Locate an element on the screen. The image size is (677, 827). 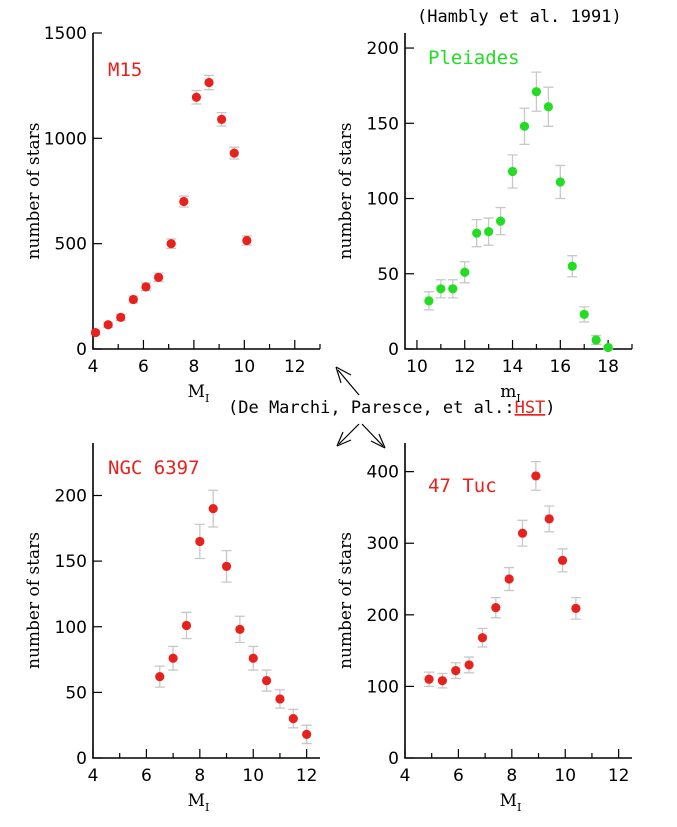
x-axis-title: mI is located at coordinates (510, 393).